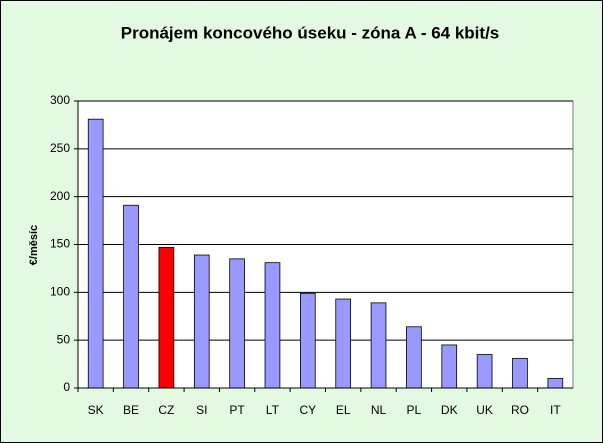  I want to click on x-tick-label: IT, so click(555, 410).